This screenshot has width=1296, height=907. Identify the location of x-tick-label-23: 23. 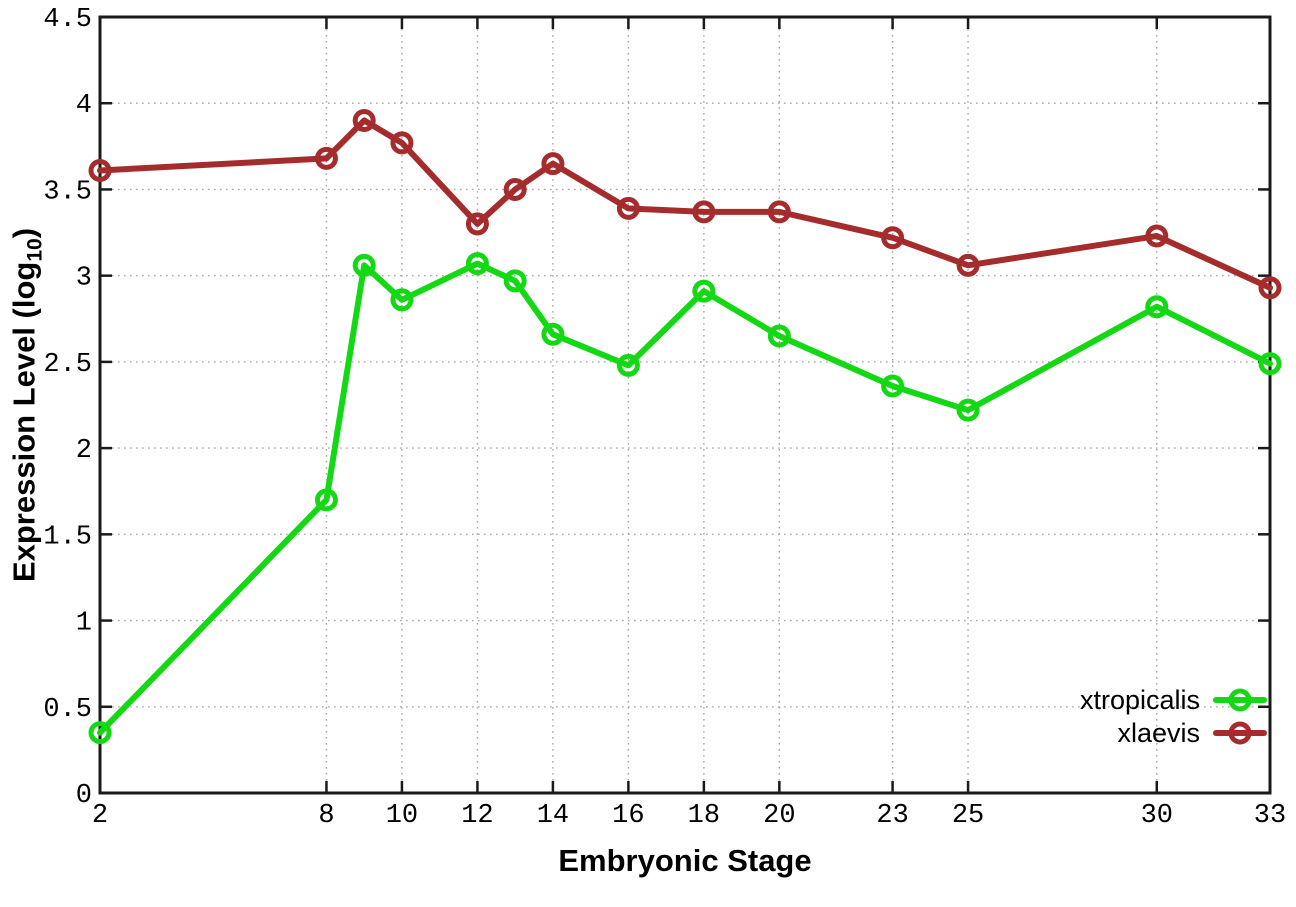
(892, 816).